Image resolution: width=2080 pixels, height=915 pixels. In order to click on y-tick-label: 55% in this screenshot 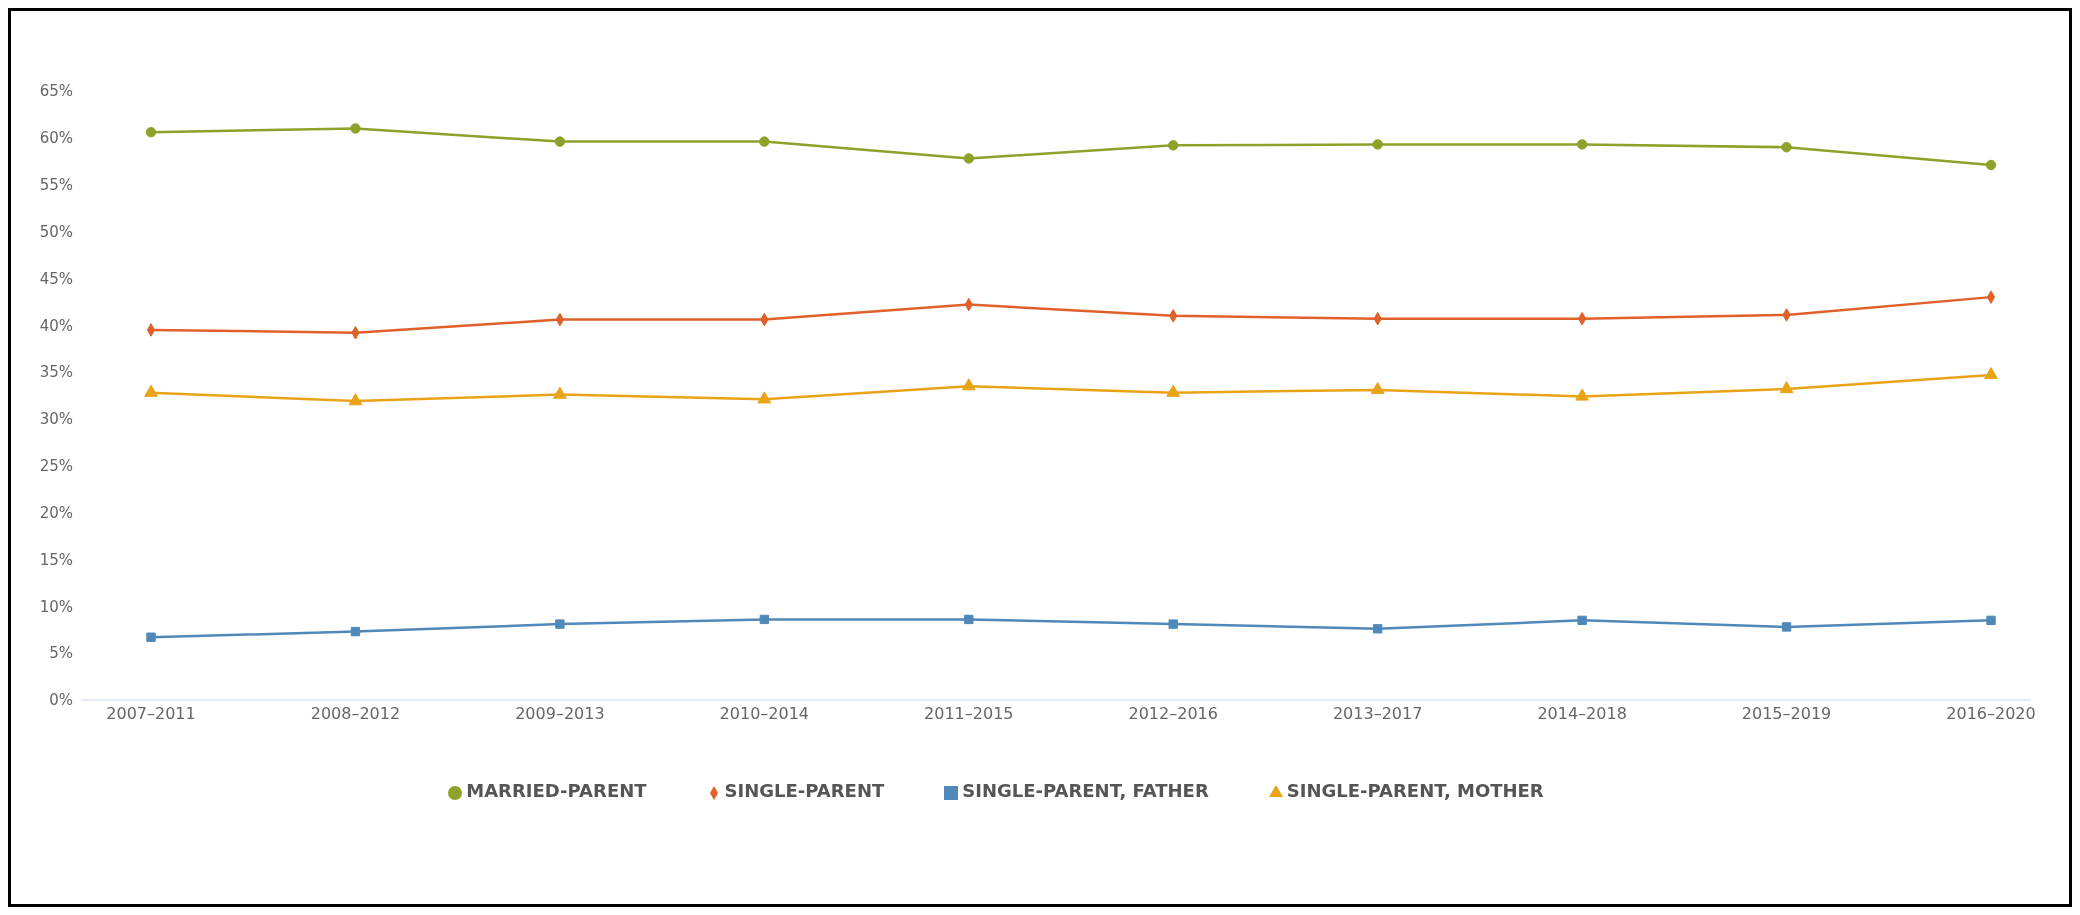, I will do `click(56, 185)`.